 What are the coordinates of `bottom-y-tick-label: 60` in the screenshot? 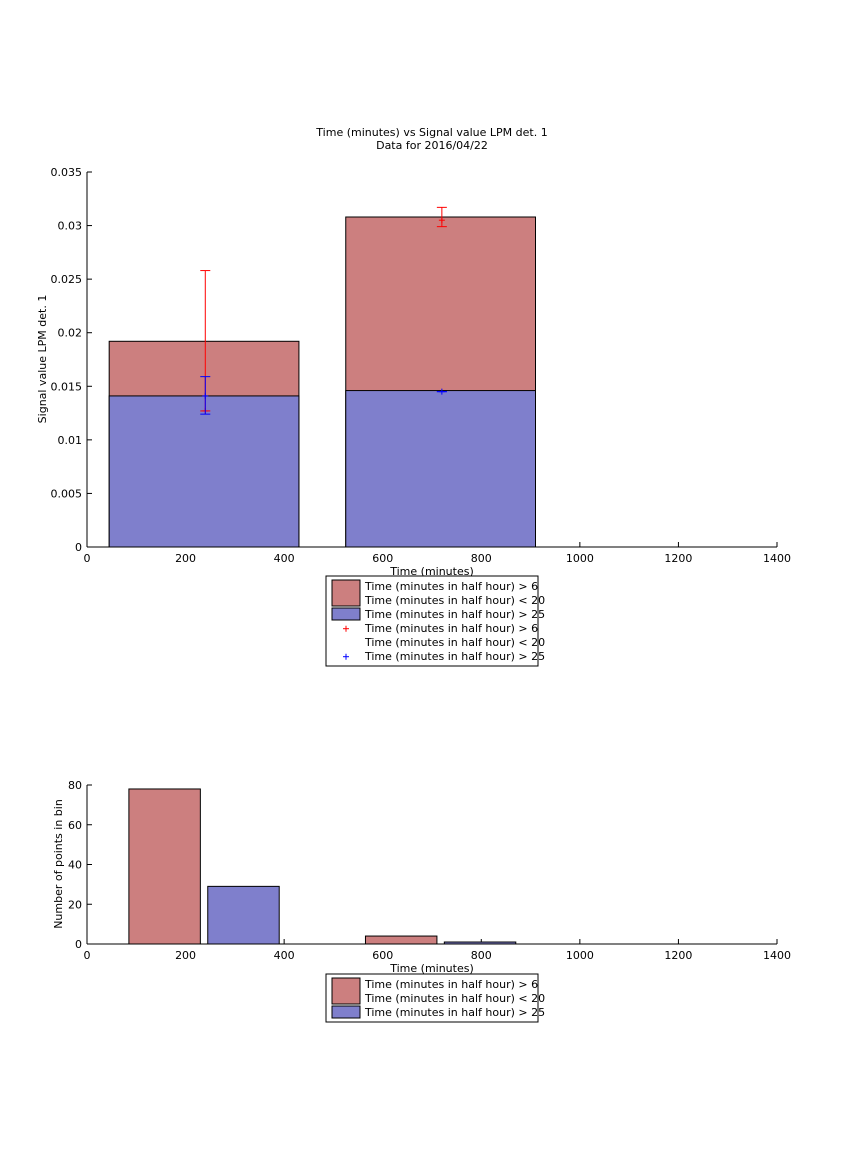 It's located at (75, 825).